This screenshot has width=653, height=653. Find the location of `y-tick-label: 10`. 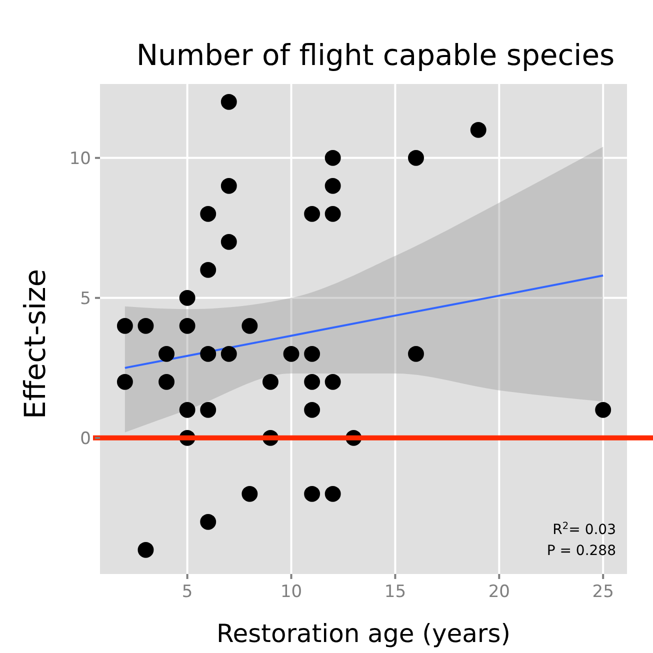

y-tick-label: 10 is located at coordinates (80, 158).